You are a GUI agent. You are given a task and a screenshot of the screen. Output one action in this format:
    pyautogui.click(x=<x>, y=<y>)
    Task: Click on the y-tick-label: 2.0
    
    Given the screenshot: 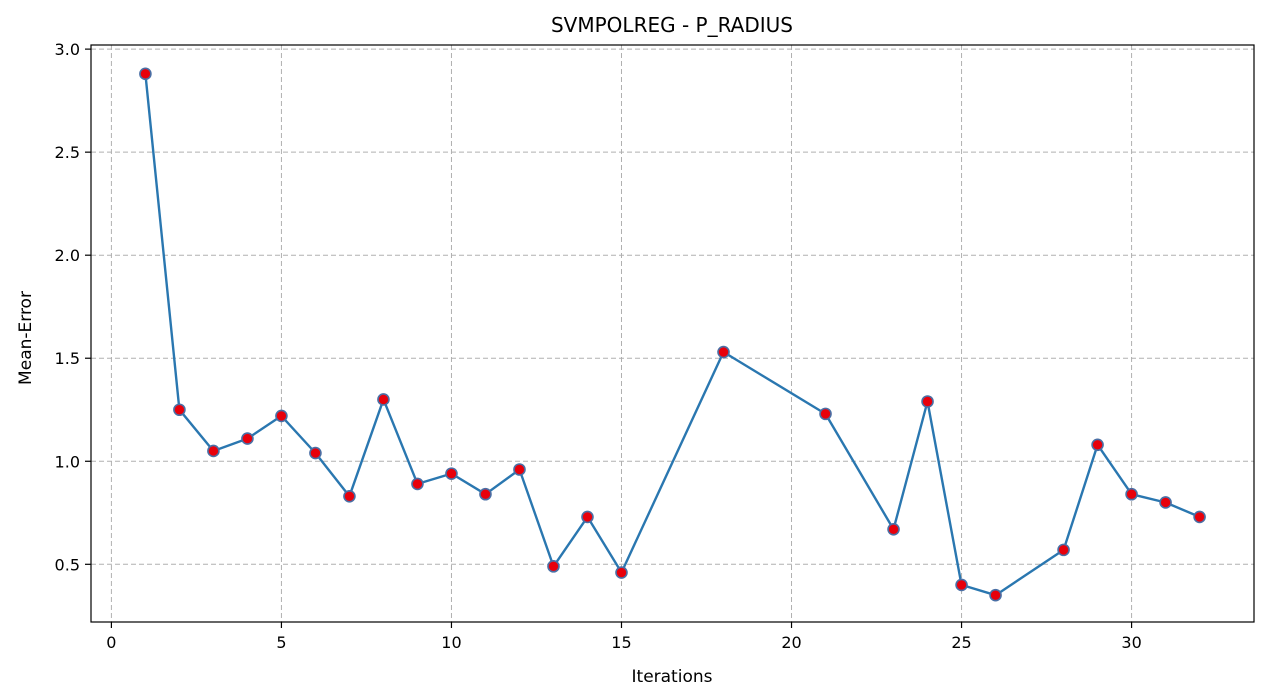 What is the action you would take?
    pyautogui.click(x=67, y=255)
    